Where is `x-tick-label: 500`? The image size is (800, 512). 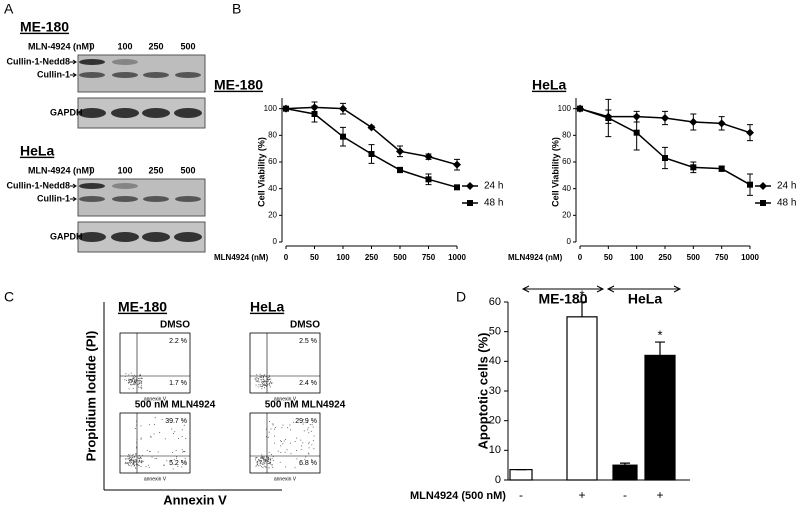
x-tick-label: 500 is located at coordinates (400, 257).